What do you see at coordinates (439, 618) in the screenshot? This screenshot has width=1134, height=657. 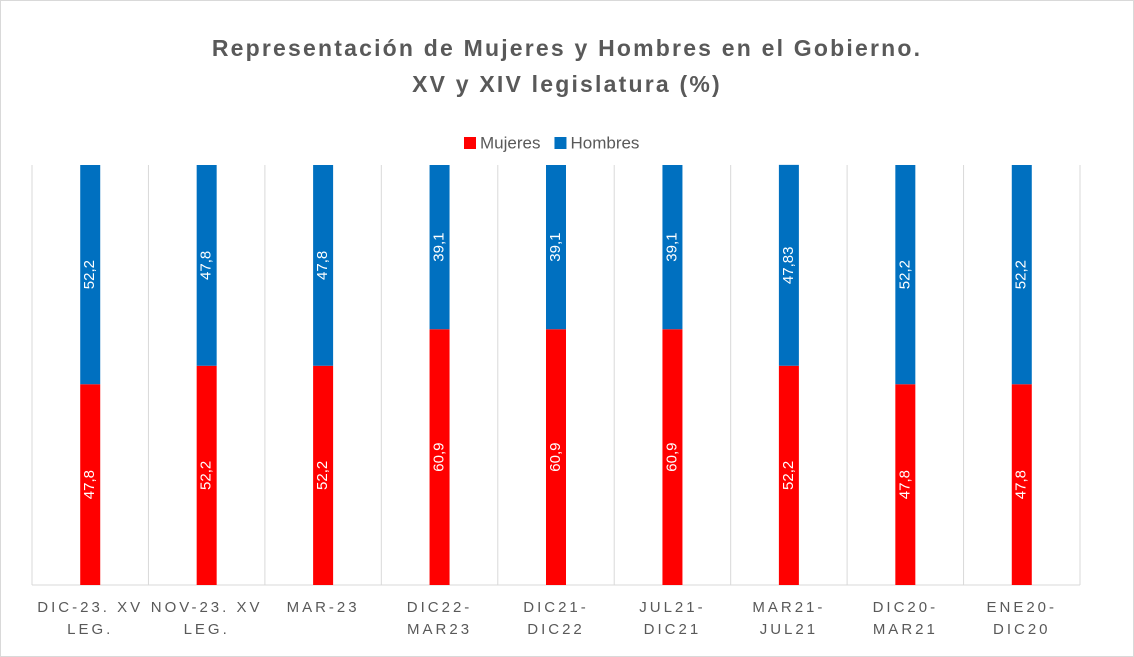 I see `x-tick-label: DIC22-MAR23` at bounding box center [439, 618].